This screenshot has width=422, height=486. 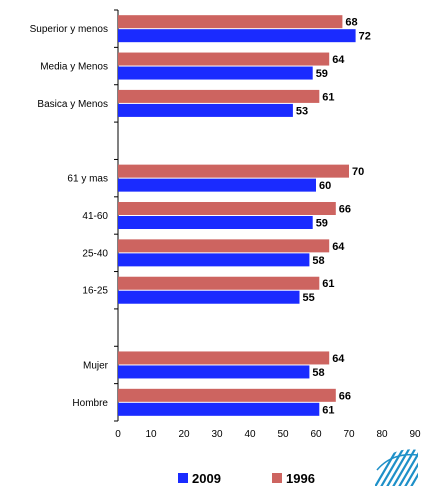 I want to click on striped-wave-logo-icon, so click(x=397, y=467).